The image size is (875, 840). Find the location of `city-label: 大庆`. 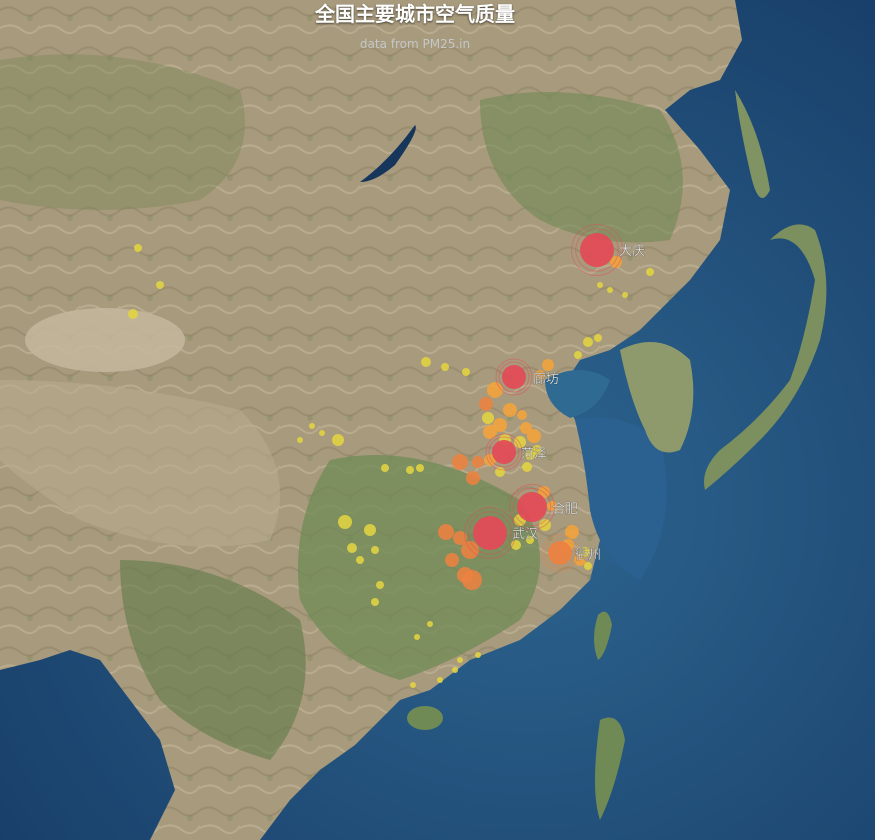

city-label: 大庆 is located at coordinates (632, 251).